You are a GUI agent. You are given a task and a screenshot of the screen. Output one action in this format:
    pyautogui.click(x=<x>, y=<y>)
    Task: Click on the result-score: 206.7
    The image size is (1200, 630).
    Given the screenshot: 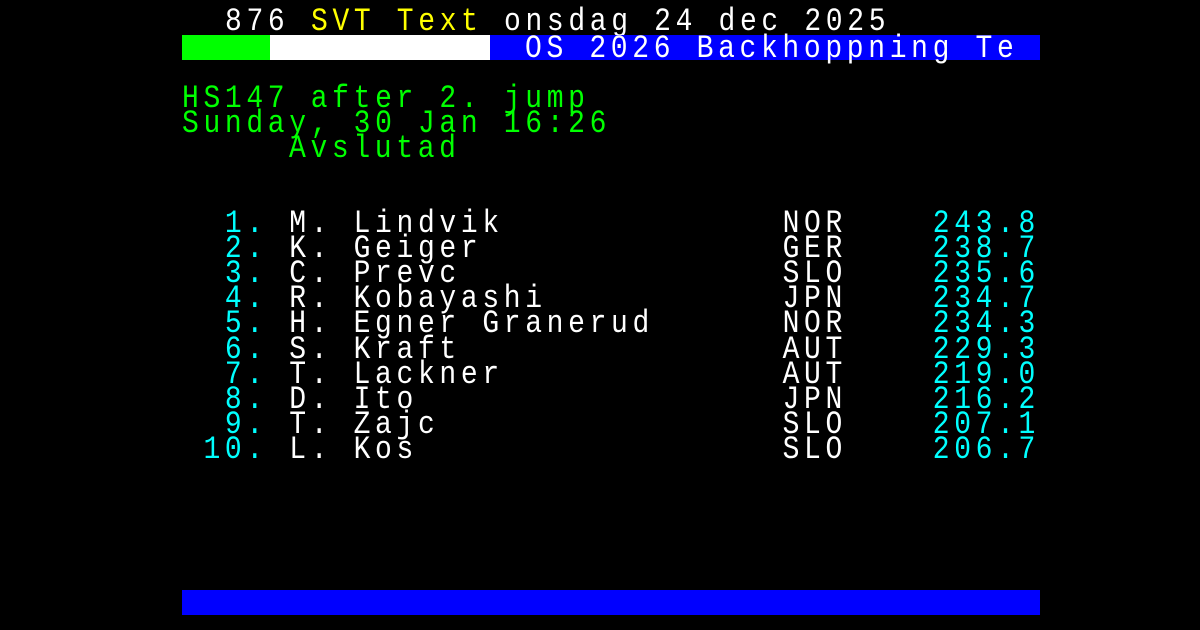 What is the action you would take?
    pyautogui.click(x=986, y=450)
    